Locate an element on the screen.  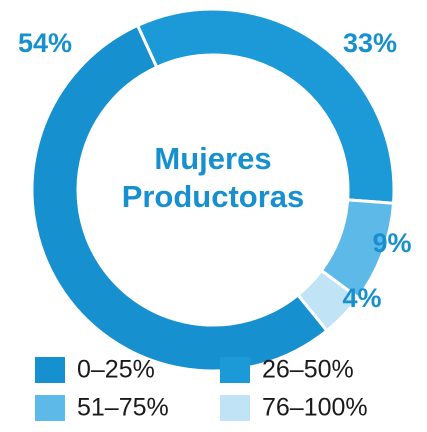
legend-label: 26–50% is located at coordinates (308, 370).